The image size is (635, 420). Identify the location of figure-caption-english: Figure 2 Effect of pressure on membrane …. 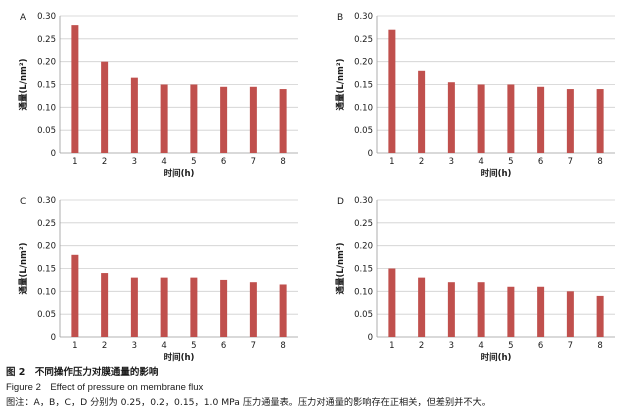
(105, 387).